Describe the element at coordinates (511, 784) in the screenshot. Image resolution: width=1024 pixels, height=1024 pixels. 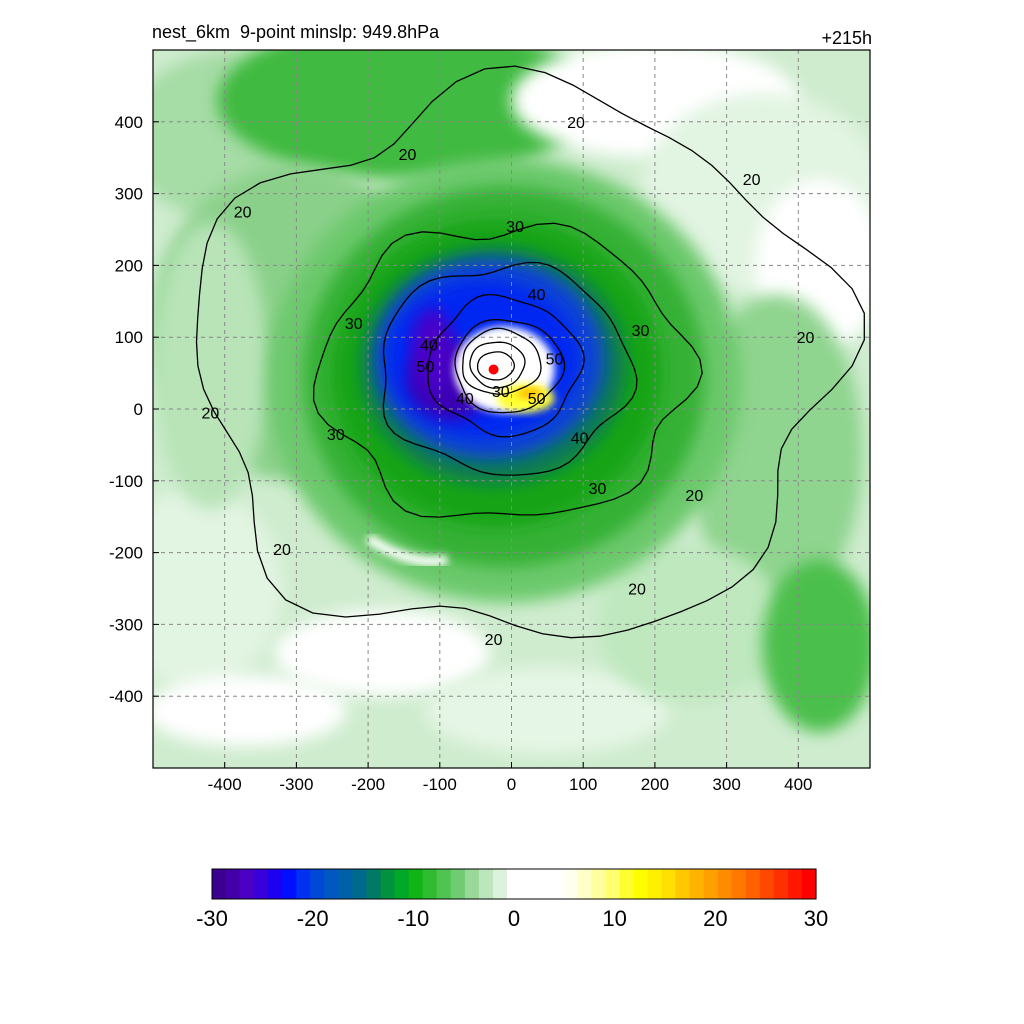
I see `x-tick-label: 0` at that location.